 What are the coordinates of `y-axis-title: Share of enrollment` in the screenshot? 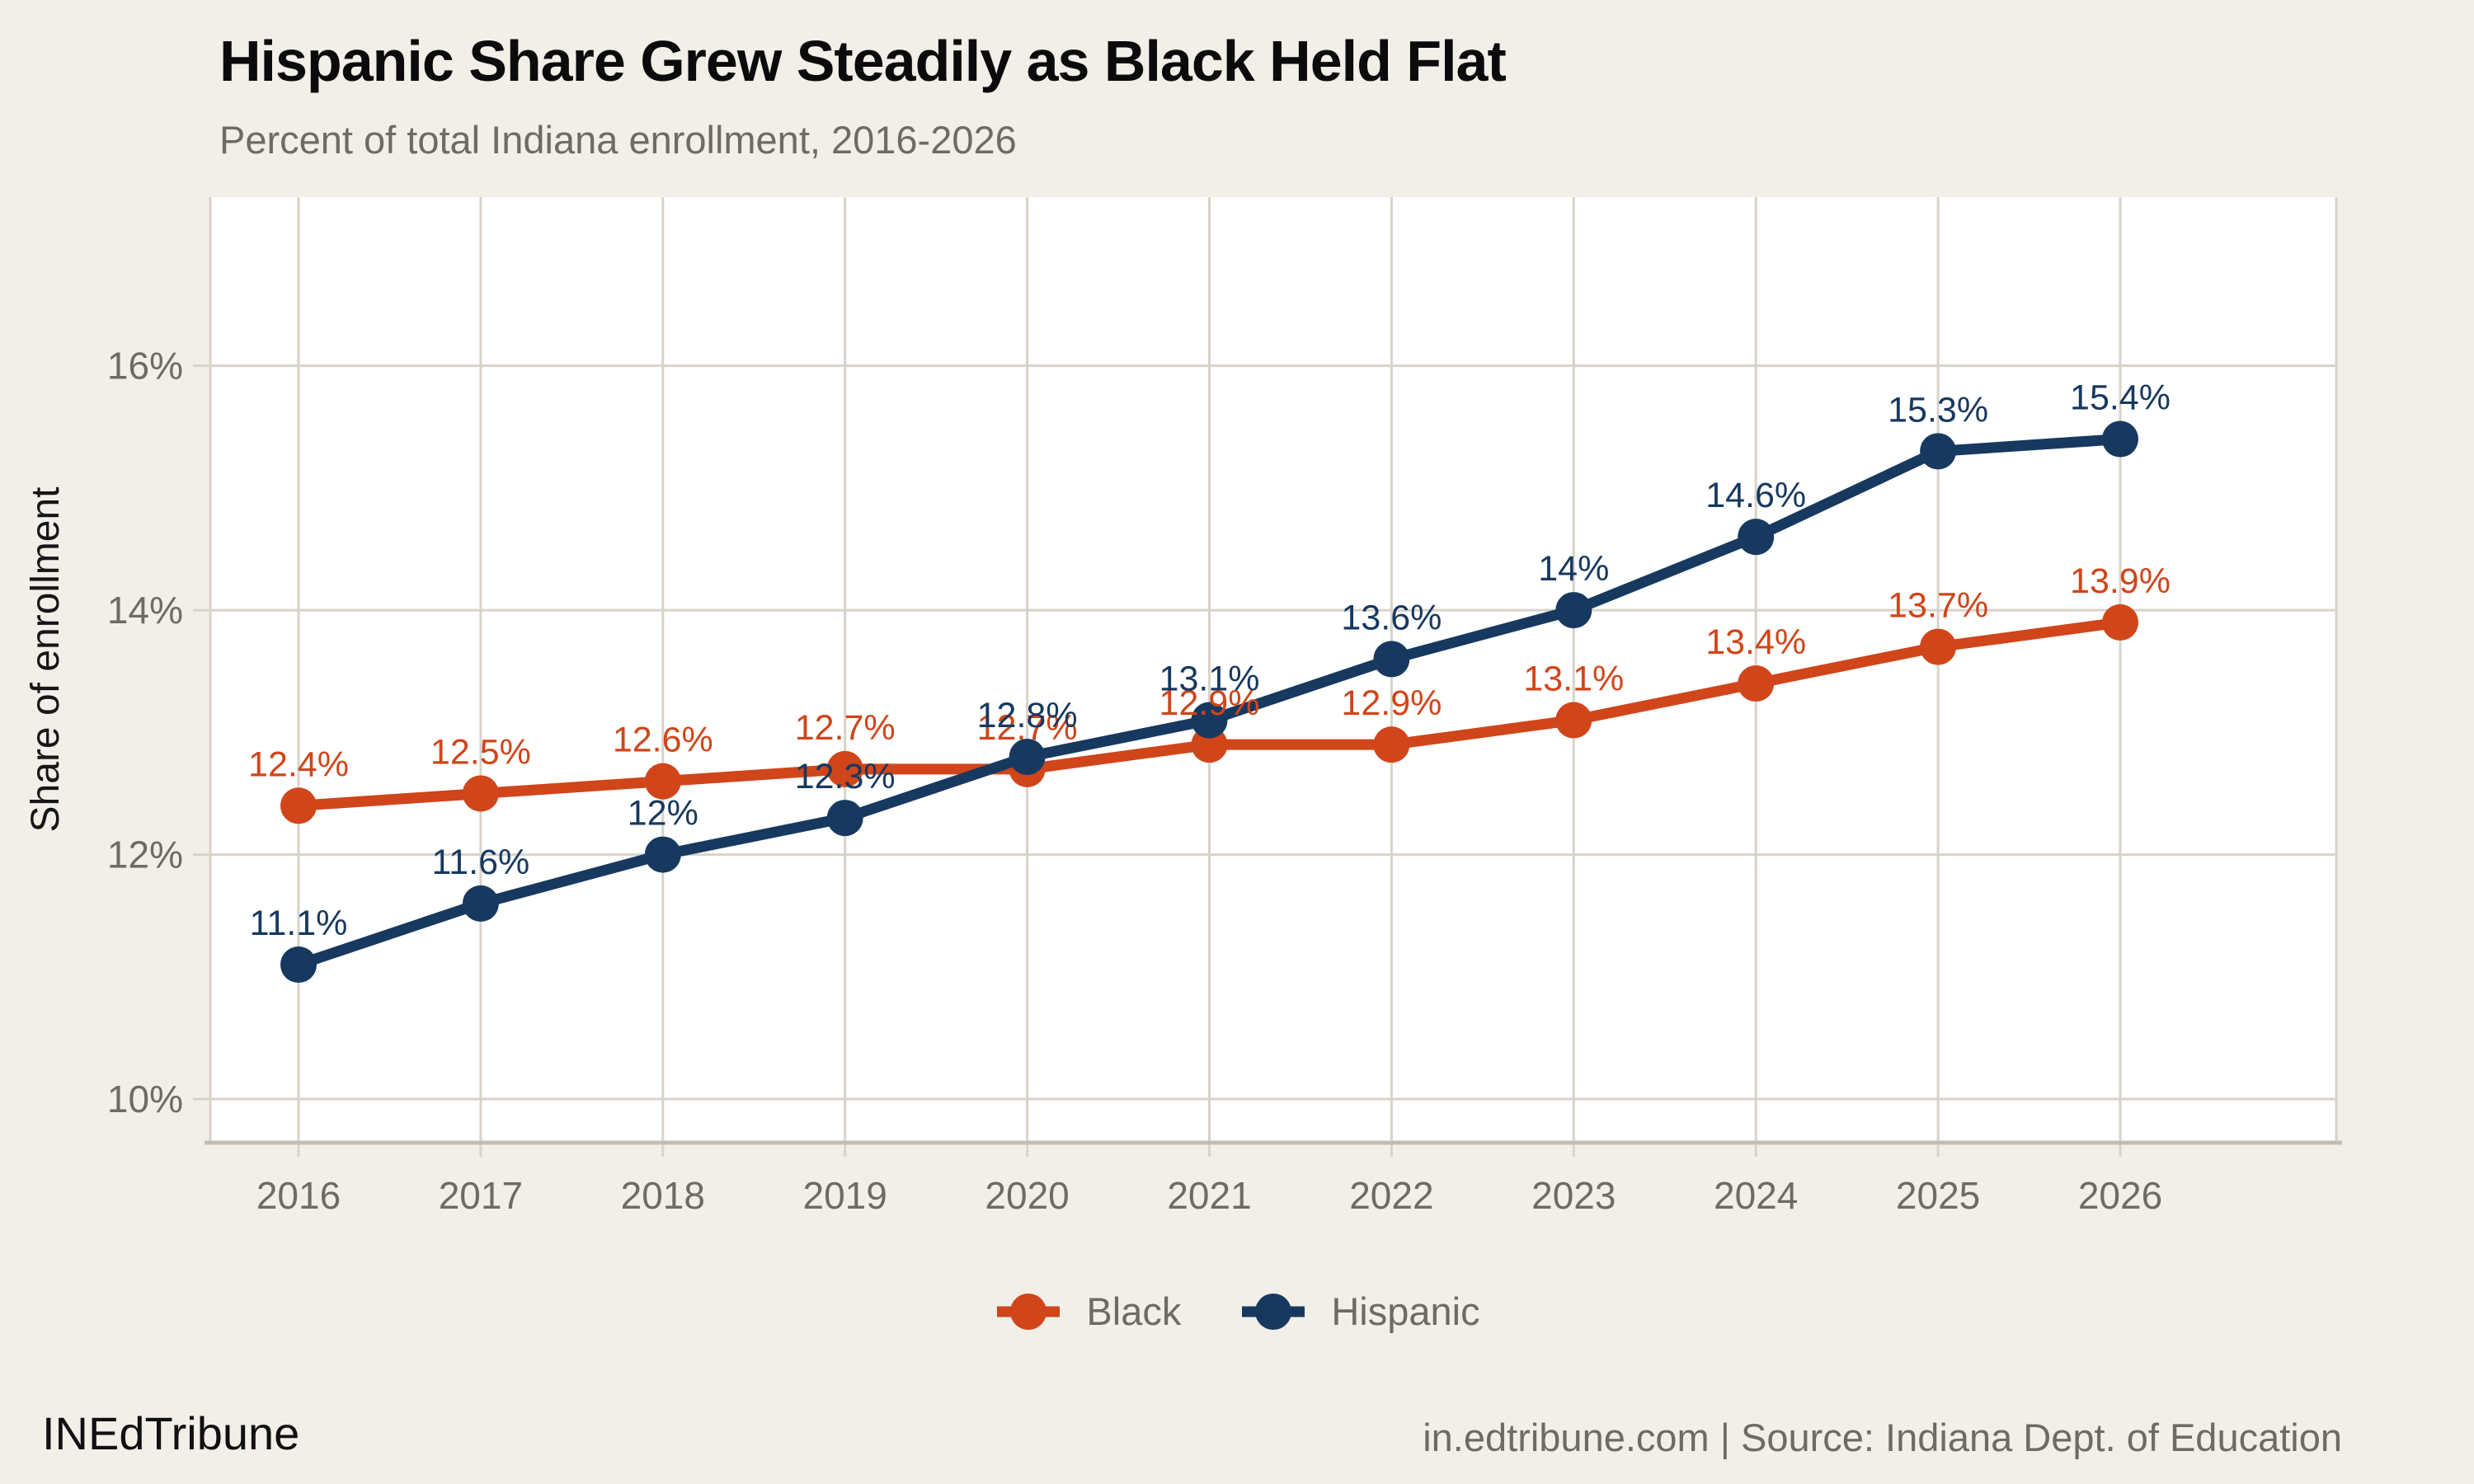 It's located at (46, 660).